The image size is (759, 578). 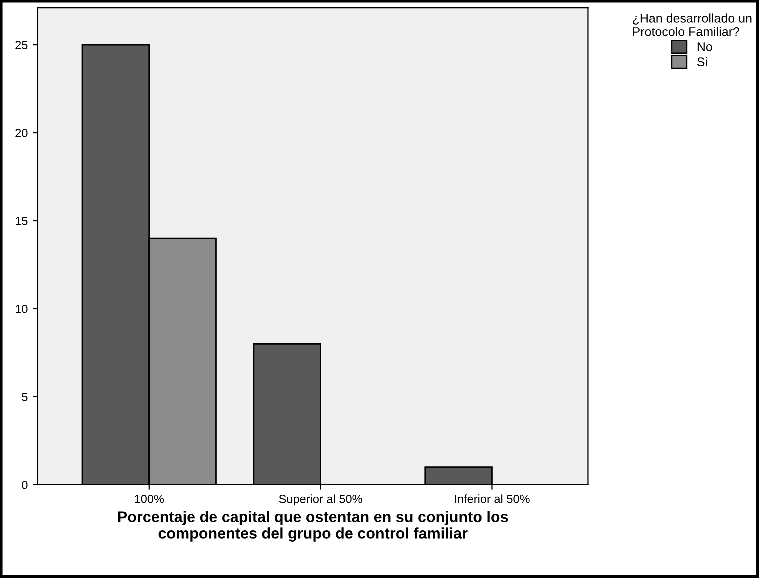 I want to click on legend-title: ¿Han desarrollado un Protocolo Familiar?, so click(x=692, y=25).